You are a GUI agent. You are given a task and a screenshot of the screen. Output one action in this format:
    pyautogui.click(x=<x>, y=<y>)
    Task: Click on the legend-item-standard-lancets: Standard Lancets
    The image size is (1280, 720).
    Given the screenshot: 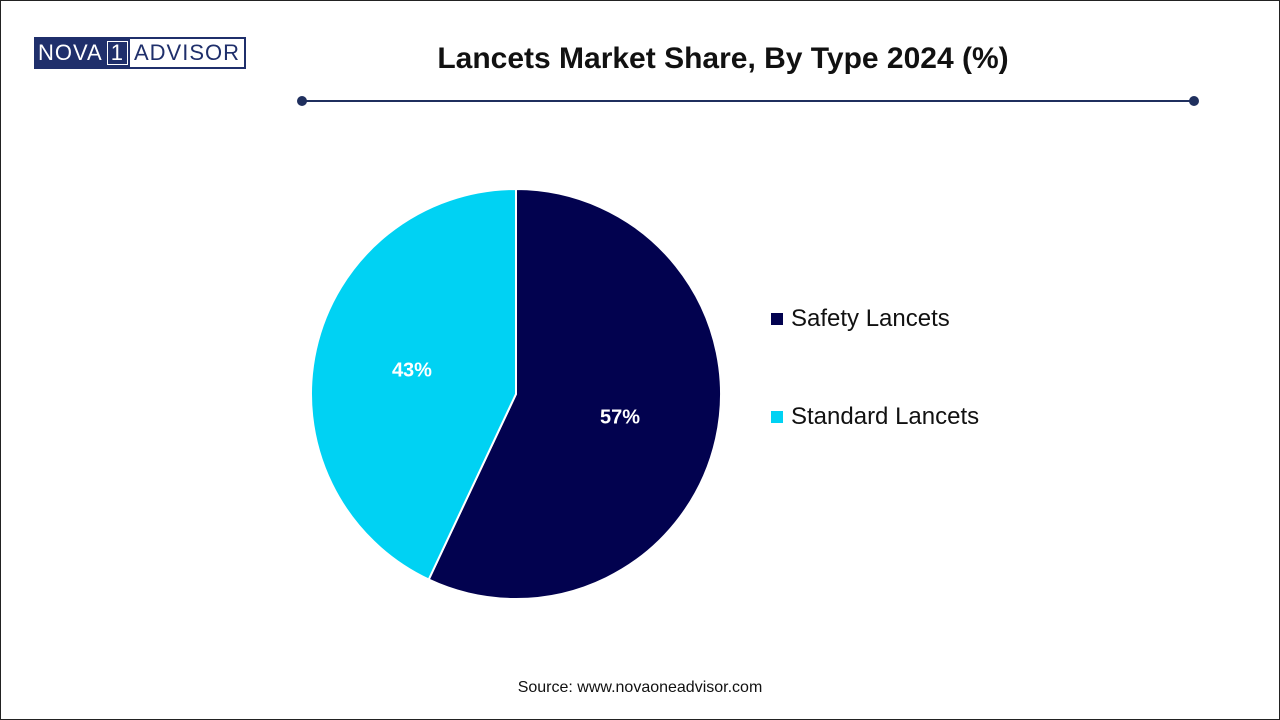 What is the action you would take?
    pyautogui.click(x=875, y=417)
    